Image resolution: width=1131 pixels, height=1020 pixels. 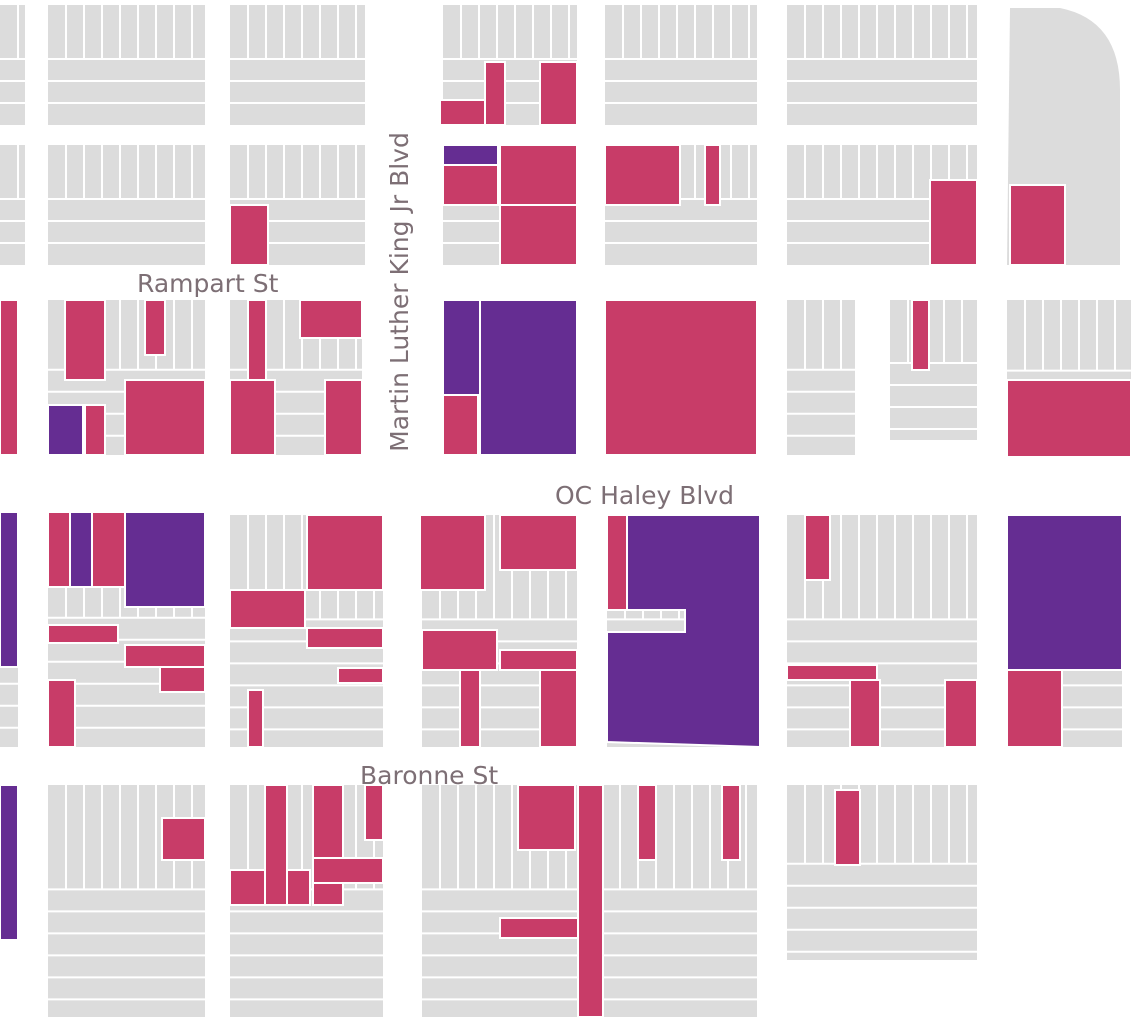 I want to click on street-label: Baronne St, so click(x=429, y=775).